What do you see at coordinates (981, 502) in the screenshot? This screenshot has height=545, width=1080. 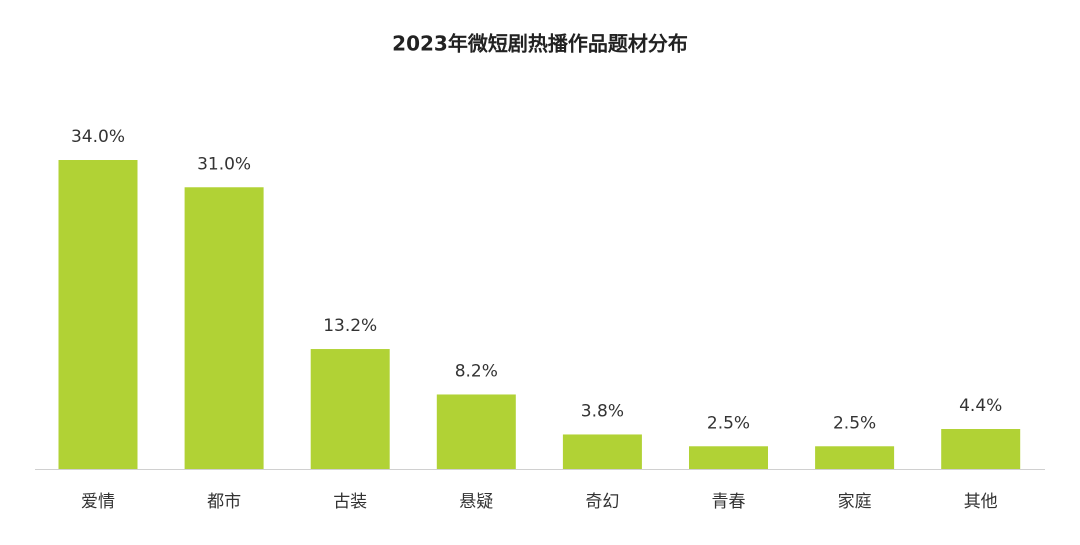 I see `x-tick-label: 其他` at bounding box center [981, 502].